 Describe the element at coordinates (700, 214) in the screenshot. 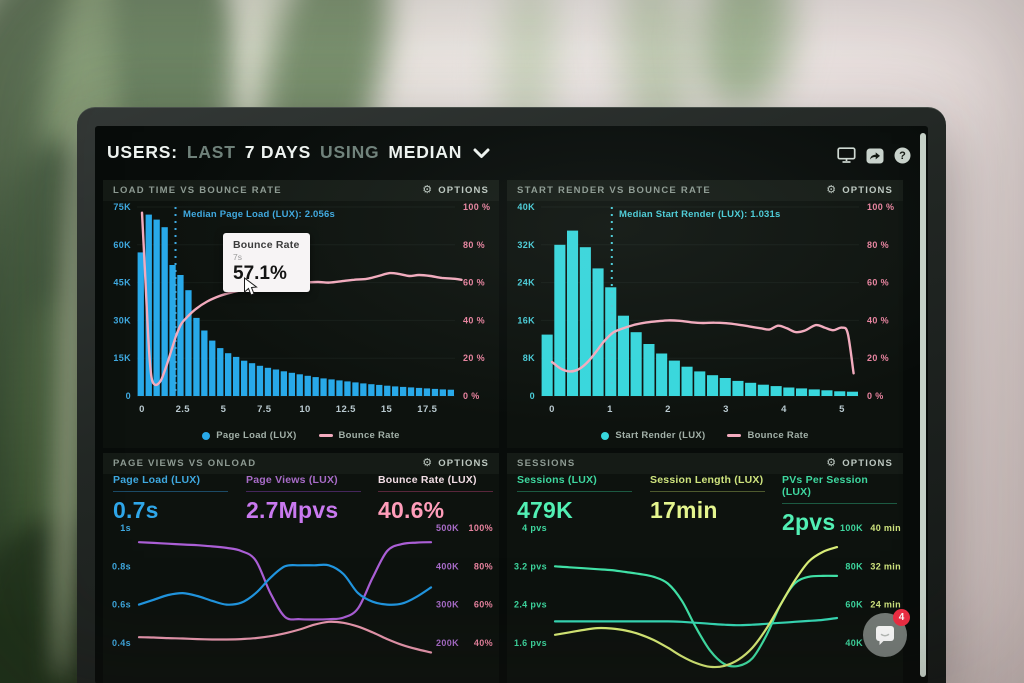

I see `median-annotation: Median Start Render (LUX): 1.031s` at that location.